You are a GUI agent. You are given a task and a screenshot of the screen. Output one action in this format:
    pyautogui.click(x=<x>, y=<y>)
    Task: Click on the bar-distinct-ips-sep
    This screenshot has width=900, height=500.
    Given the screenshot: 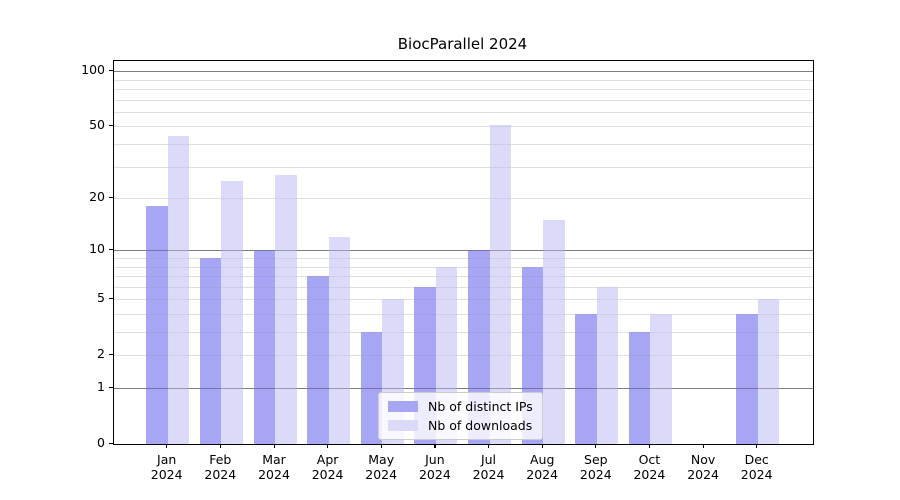 What is the action you would take?
    pyautogui.click(x=586, y=379)
    